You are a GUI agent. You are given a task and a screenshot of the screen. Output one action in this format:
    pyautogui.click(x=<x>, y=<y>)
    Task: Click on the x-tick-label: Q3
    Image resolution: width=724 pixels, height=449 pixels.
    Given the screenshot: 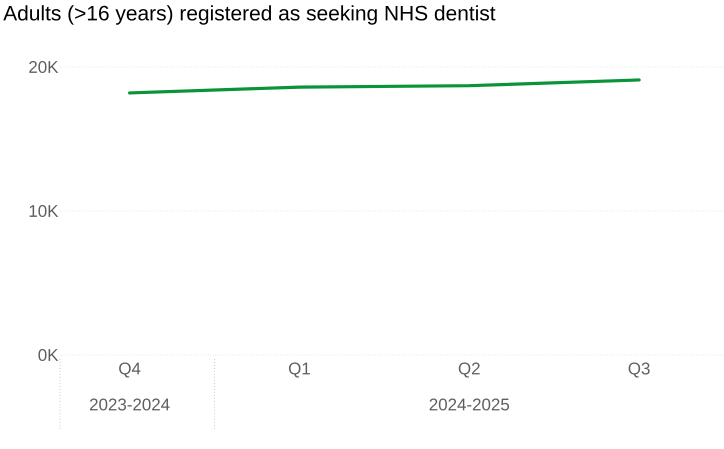 What is the action you would take?
    pyautogui.click(x=639, y=370)
    